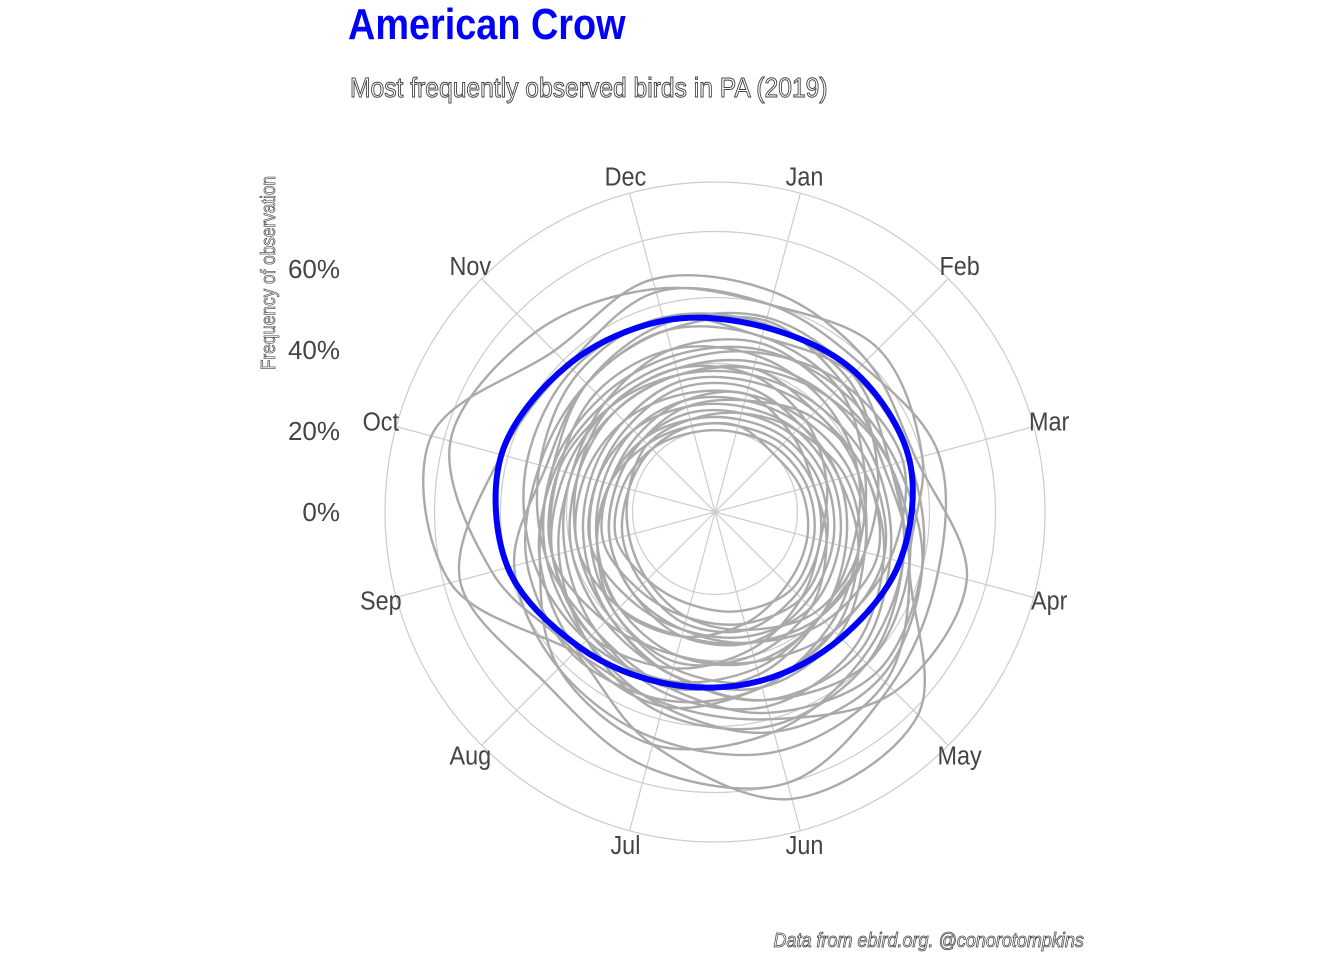 The height and width of the screenshot is (960, 1344). What do you see at coordinates (960, 756) in the screenshot?
I see `month-label: May` at bounding box center [960, 756].